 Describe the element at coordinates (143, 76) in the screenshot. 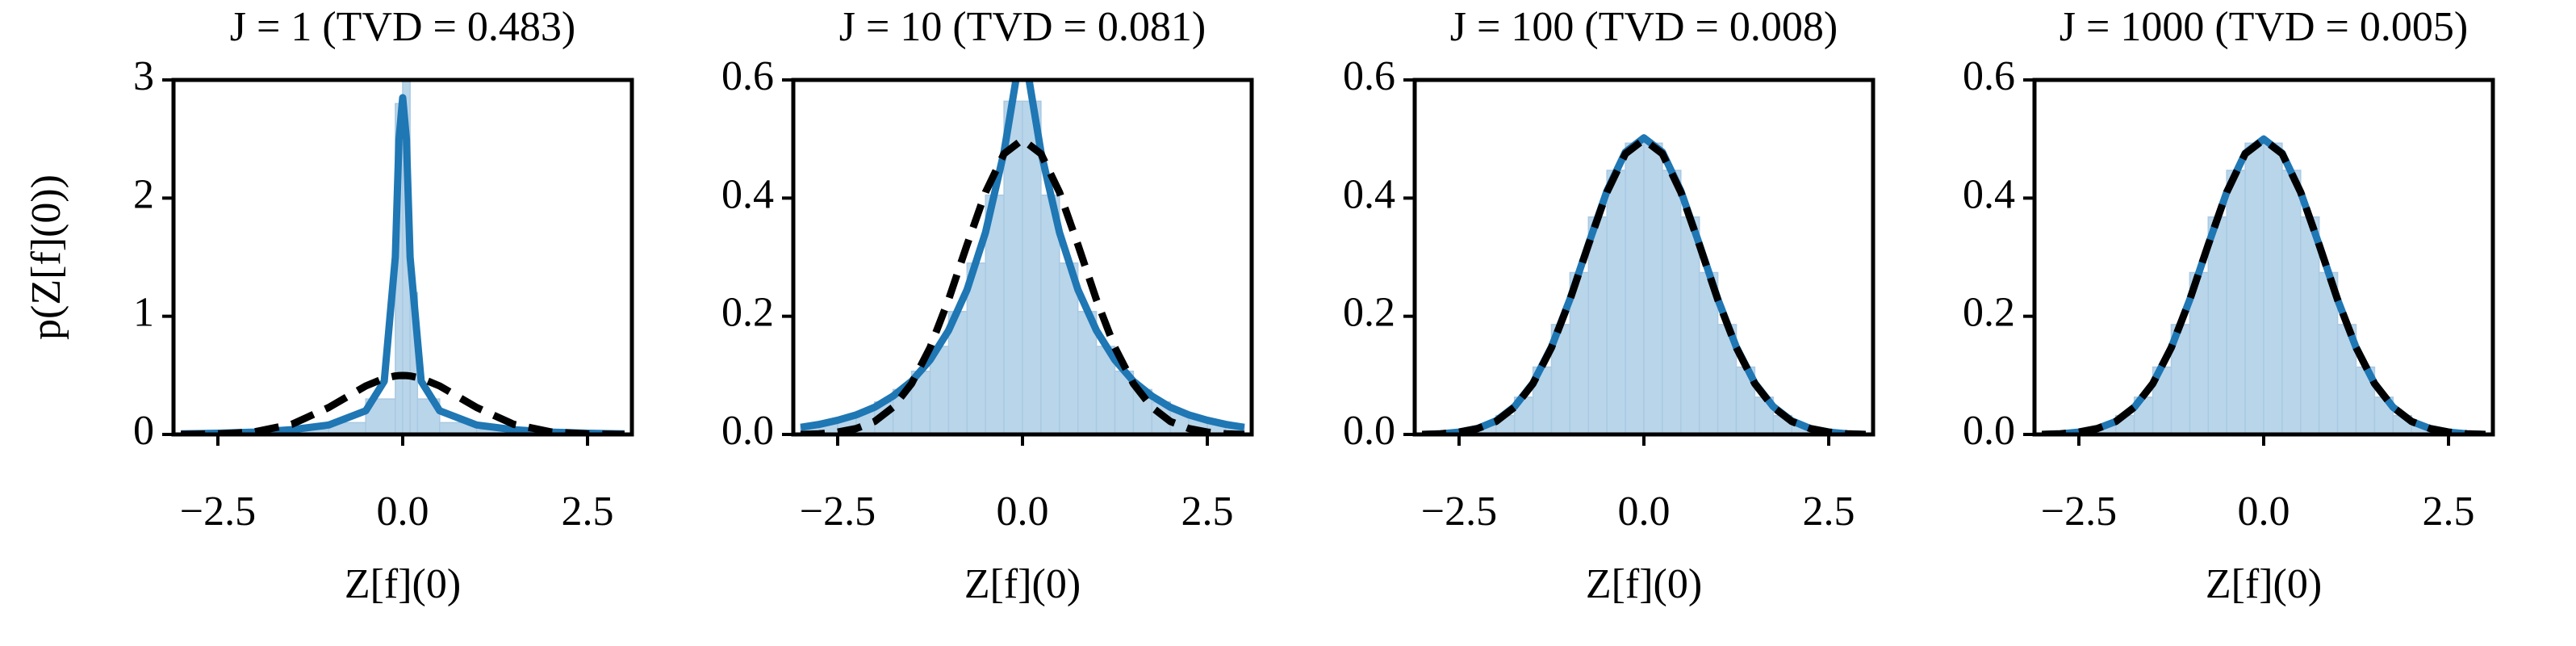

I see `y-tick-label: 3` at that location.